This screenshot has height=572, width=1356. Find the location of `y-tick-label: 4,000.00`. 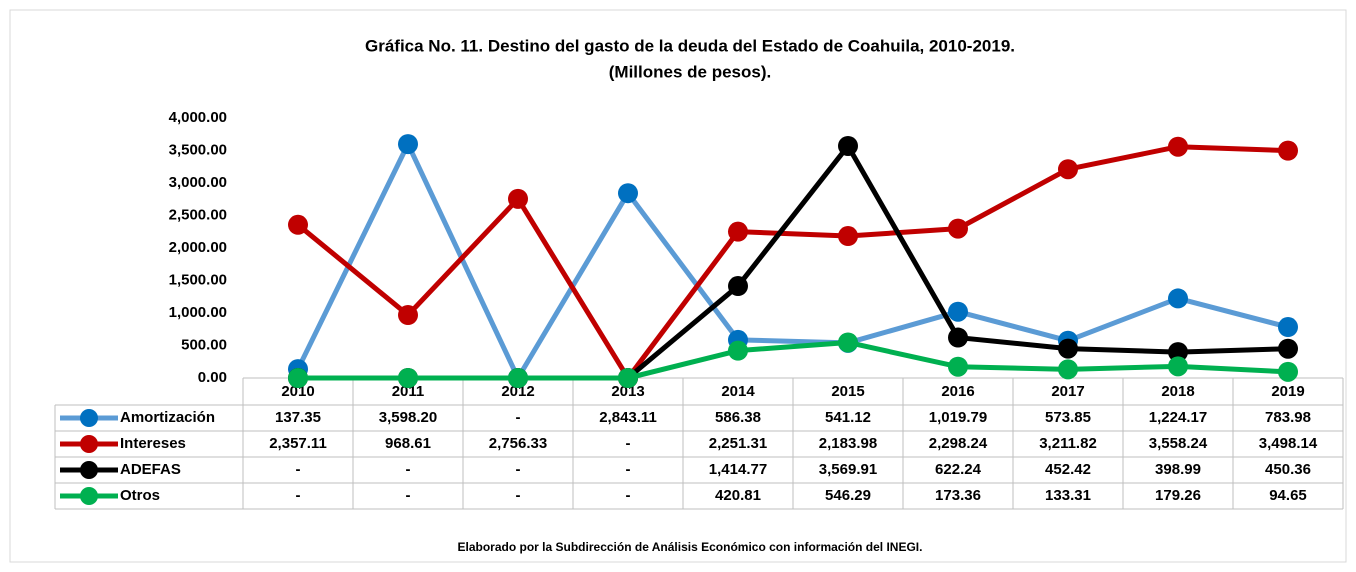

y-tick-label: 4,000.00 is located at coordinates (198, 117).